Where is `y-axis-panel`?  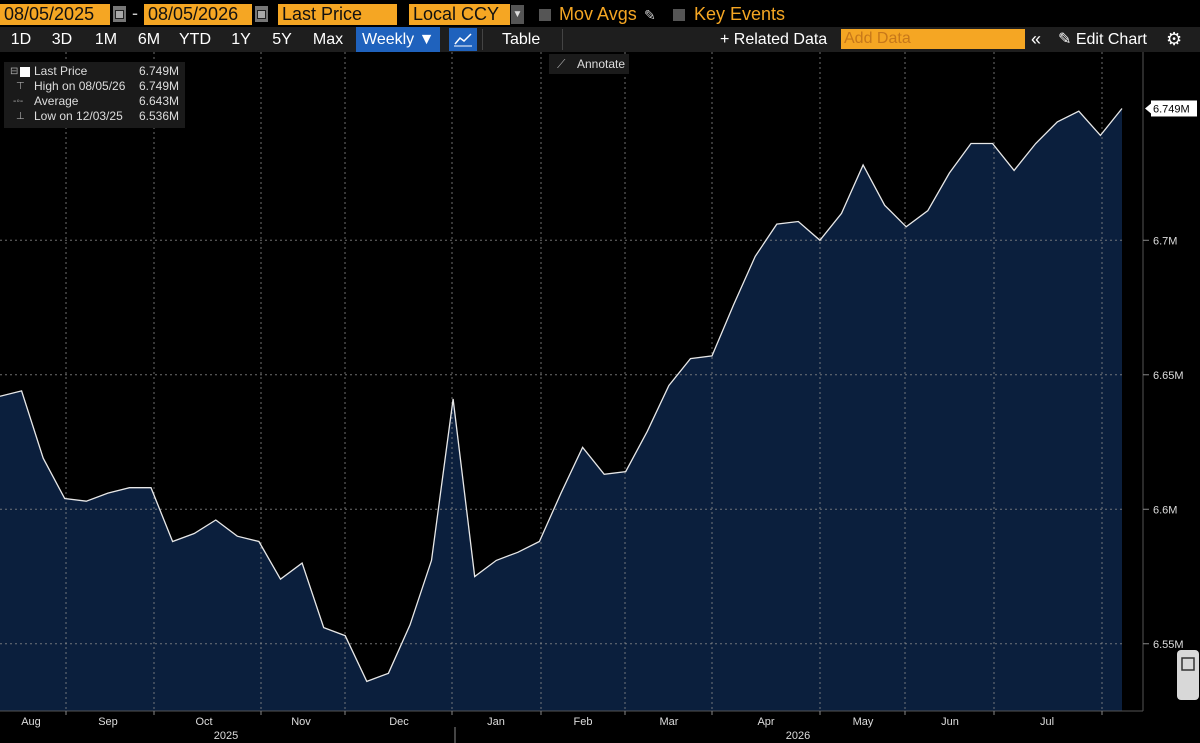 y-axis-panel is located at coordinates (1161, 381).